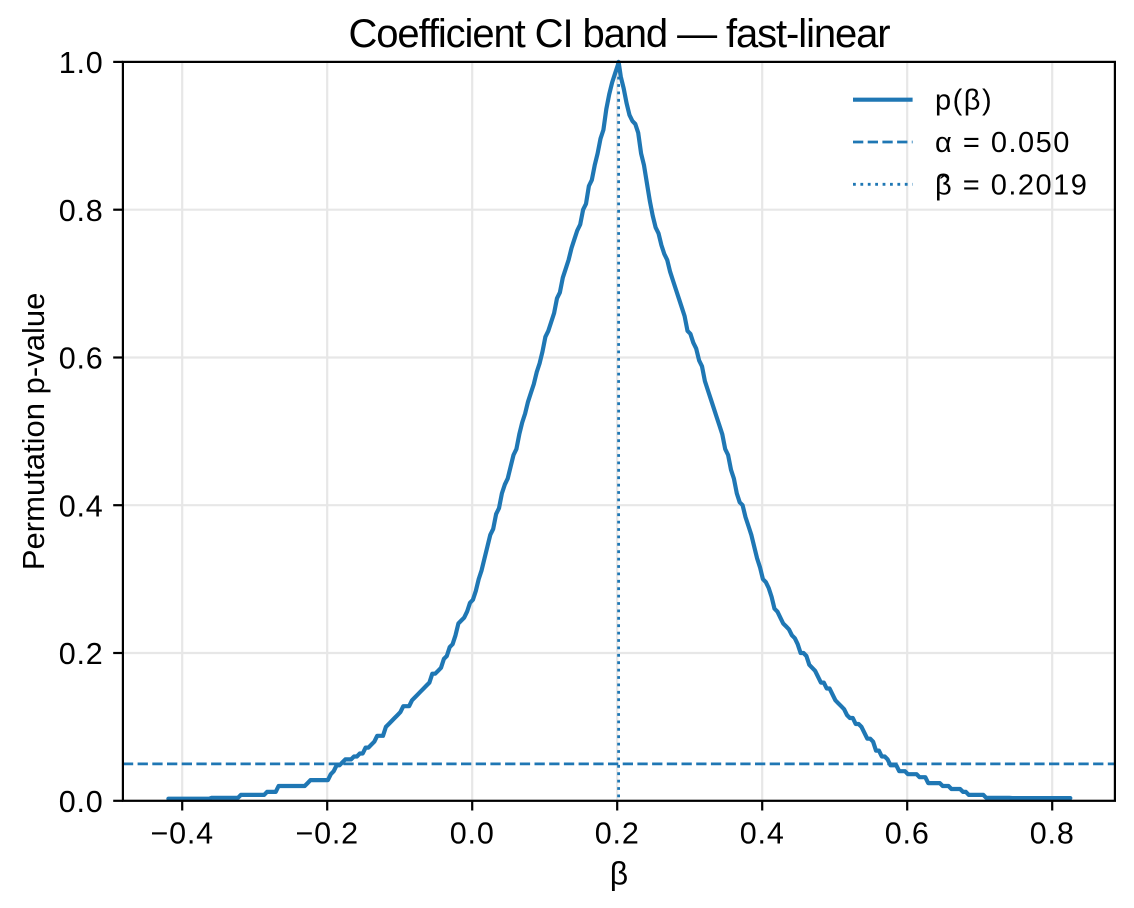 The height and width of the screenshot is (908, 1134). What do you see at coordinates (1003, 143) in the screenshot?
I see `svg-text: α = 0.050` at bounding box center [1003, 143].